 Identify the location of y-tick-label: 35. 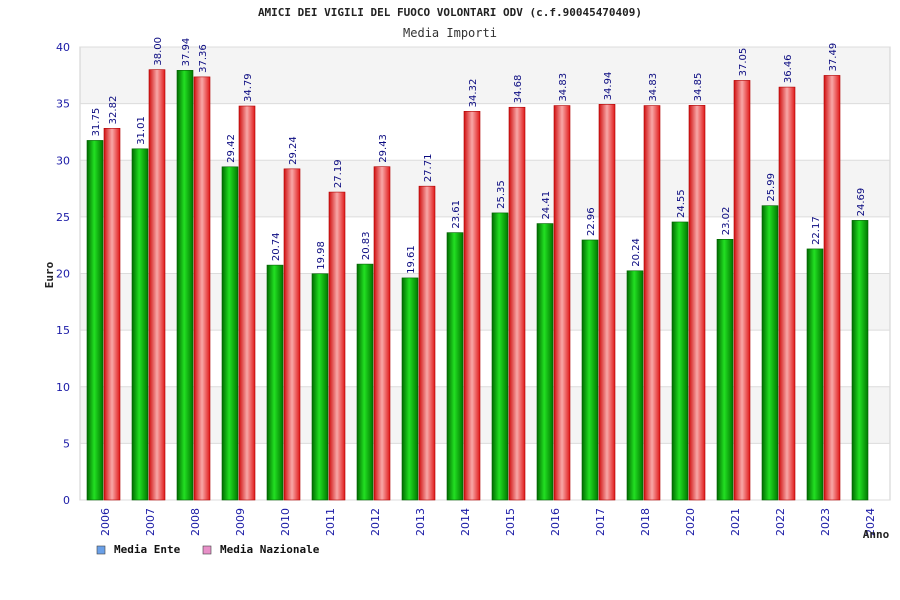
(63, 104).